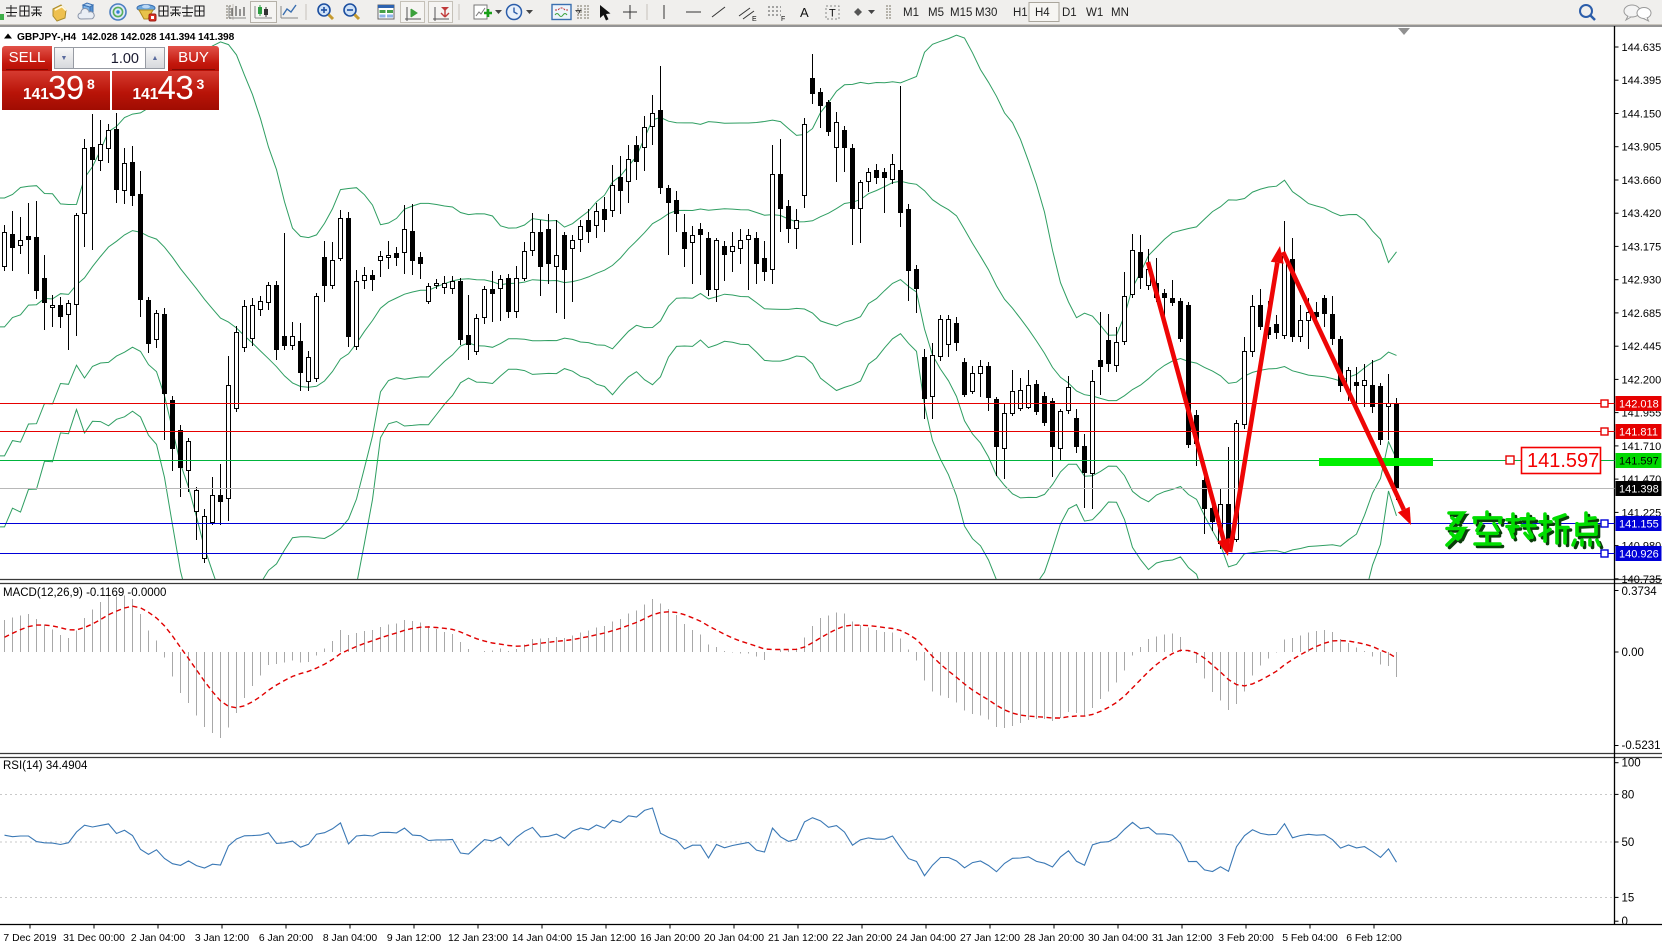 The width and height of the screenshot is (1662, 952). Describe the element at coordinates (45, 766) in the screenshot. I see `svg-text: RSI(14) 34.4904` at that location.